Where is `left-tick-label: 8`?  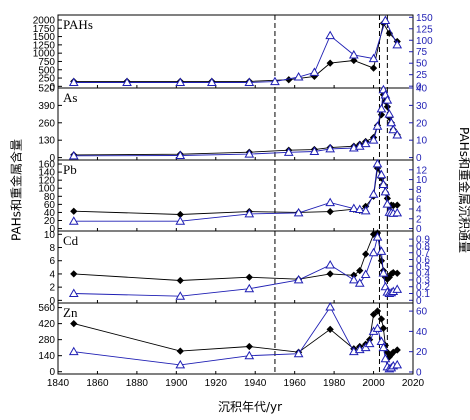 left-tick-label: 8 is located at coordinates (52, 248).